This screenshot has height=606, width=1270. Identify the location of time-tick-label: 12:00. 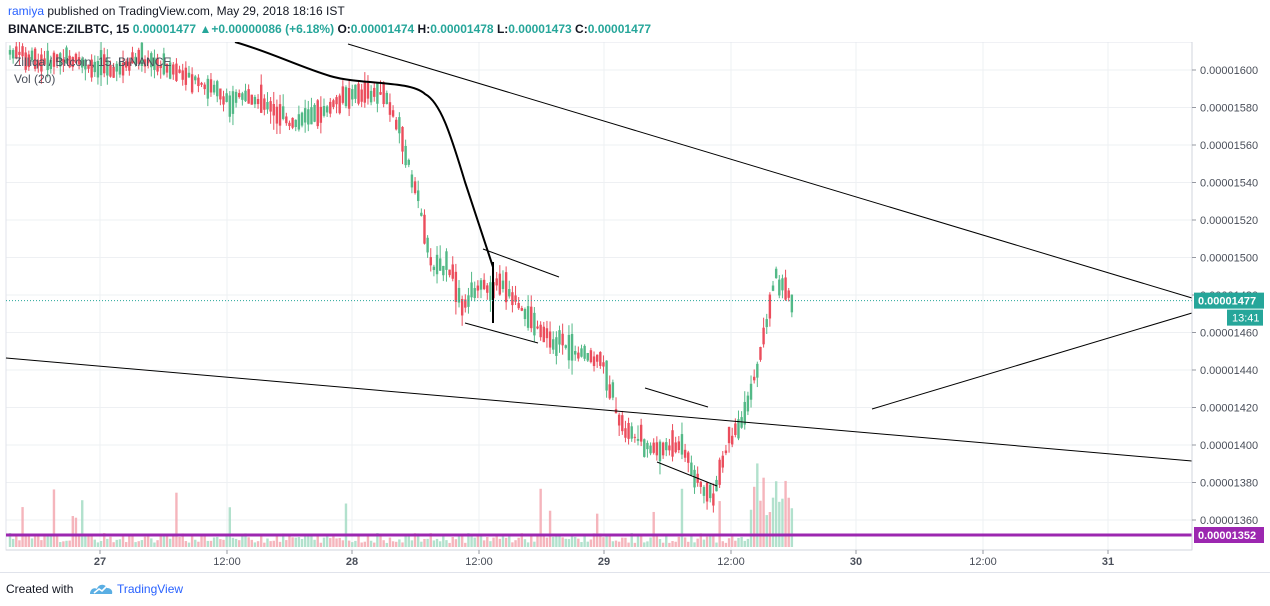
(479, 562).